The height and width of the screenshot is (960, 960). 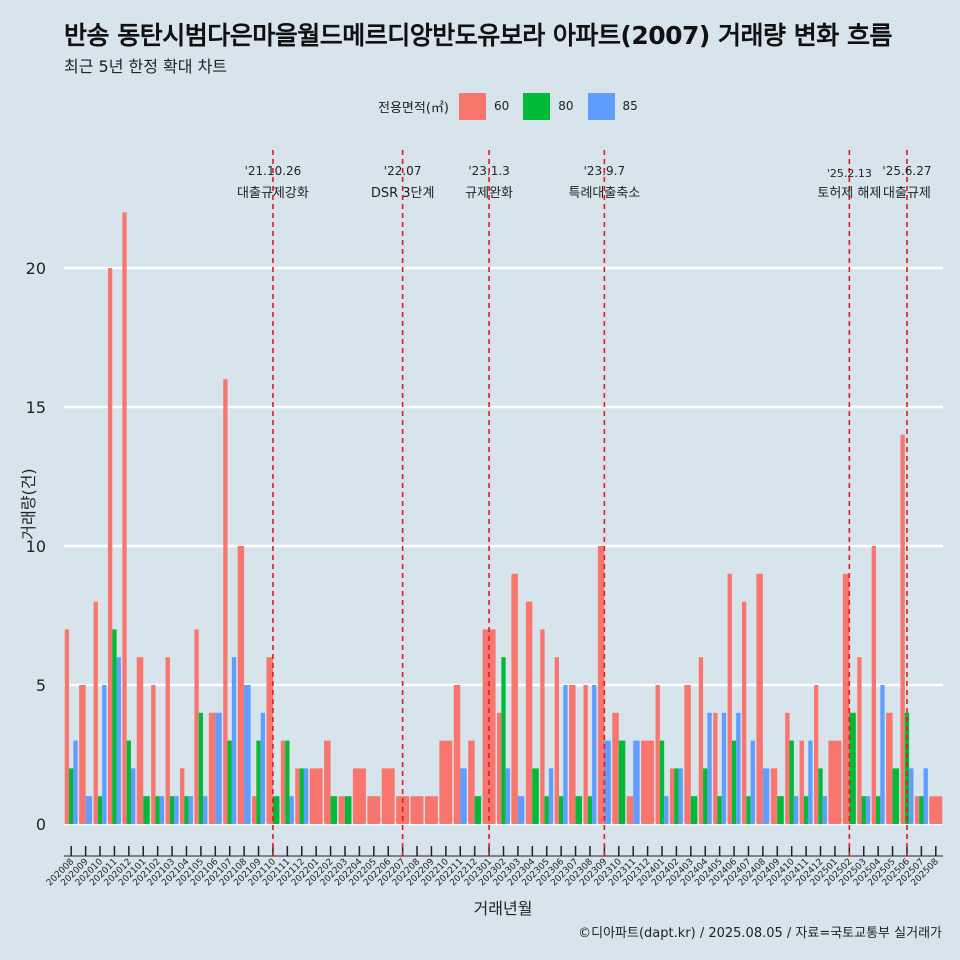 I want to click on legend: 전용면적(㎡) 60 80 85, so click(x=510, y=106).